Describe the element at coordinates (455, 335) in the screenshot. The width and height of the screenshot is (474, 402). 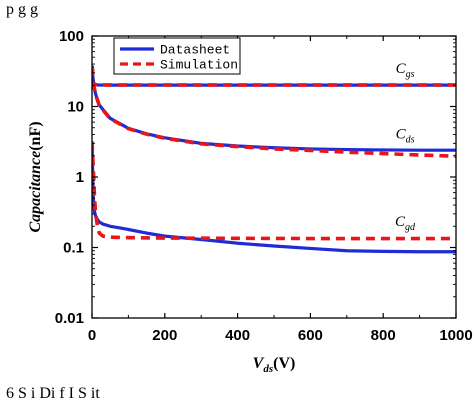
I see `x-tick-label: 1000` at that location.